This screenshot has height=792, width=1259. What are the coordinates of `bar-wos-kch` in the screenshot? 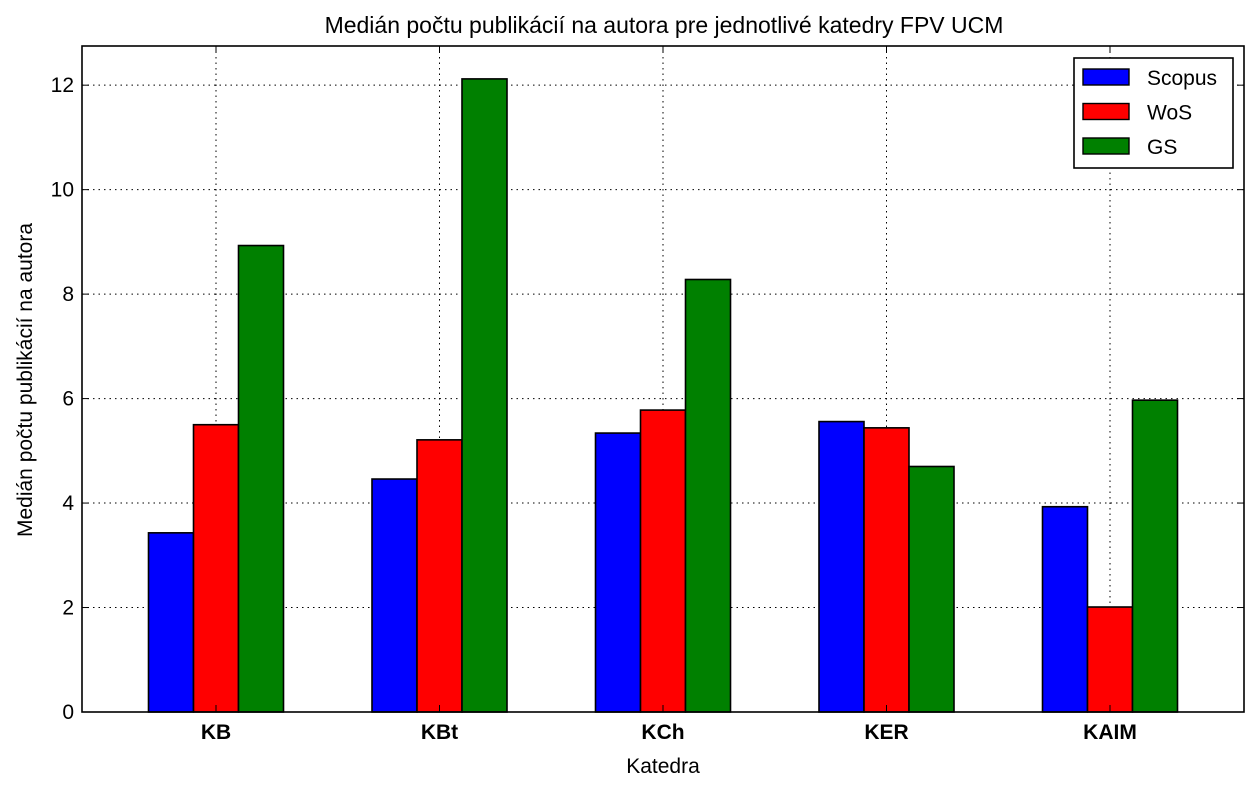 It's located at (663, 561).